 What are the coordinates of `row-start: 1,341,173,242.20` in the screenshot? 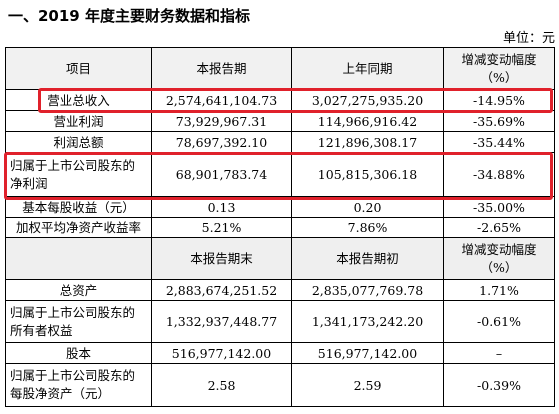 It's located at (367, 321).